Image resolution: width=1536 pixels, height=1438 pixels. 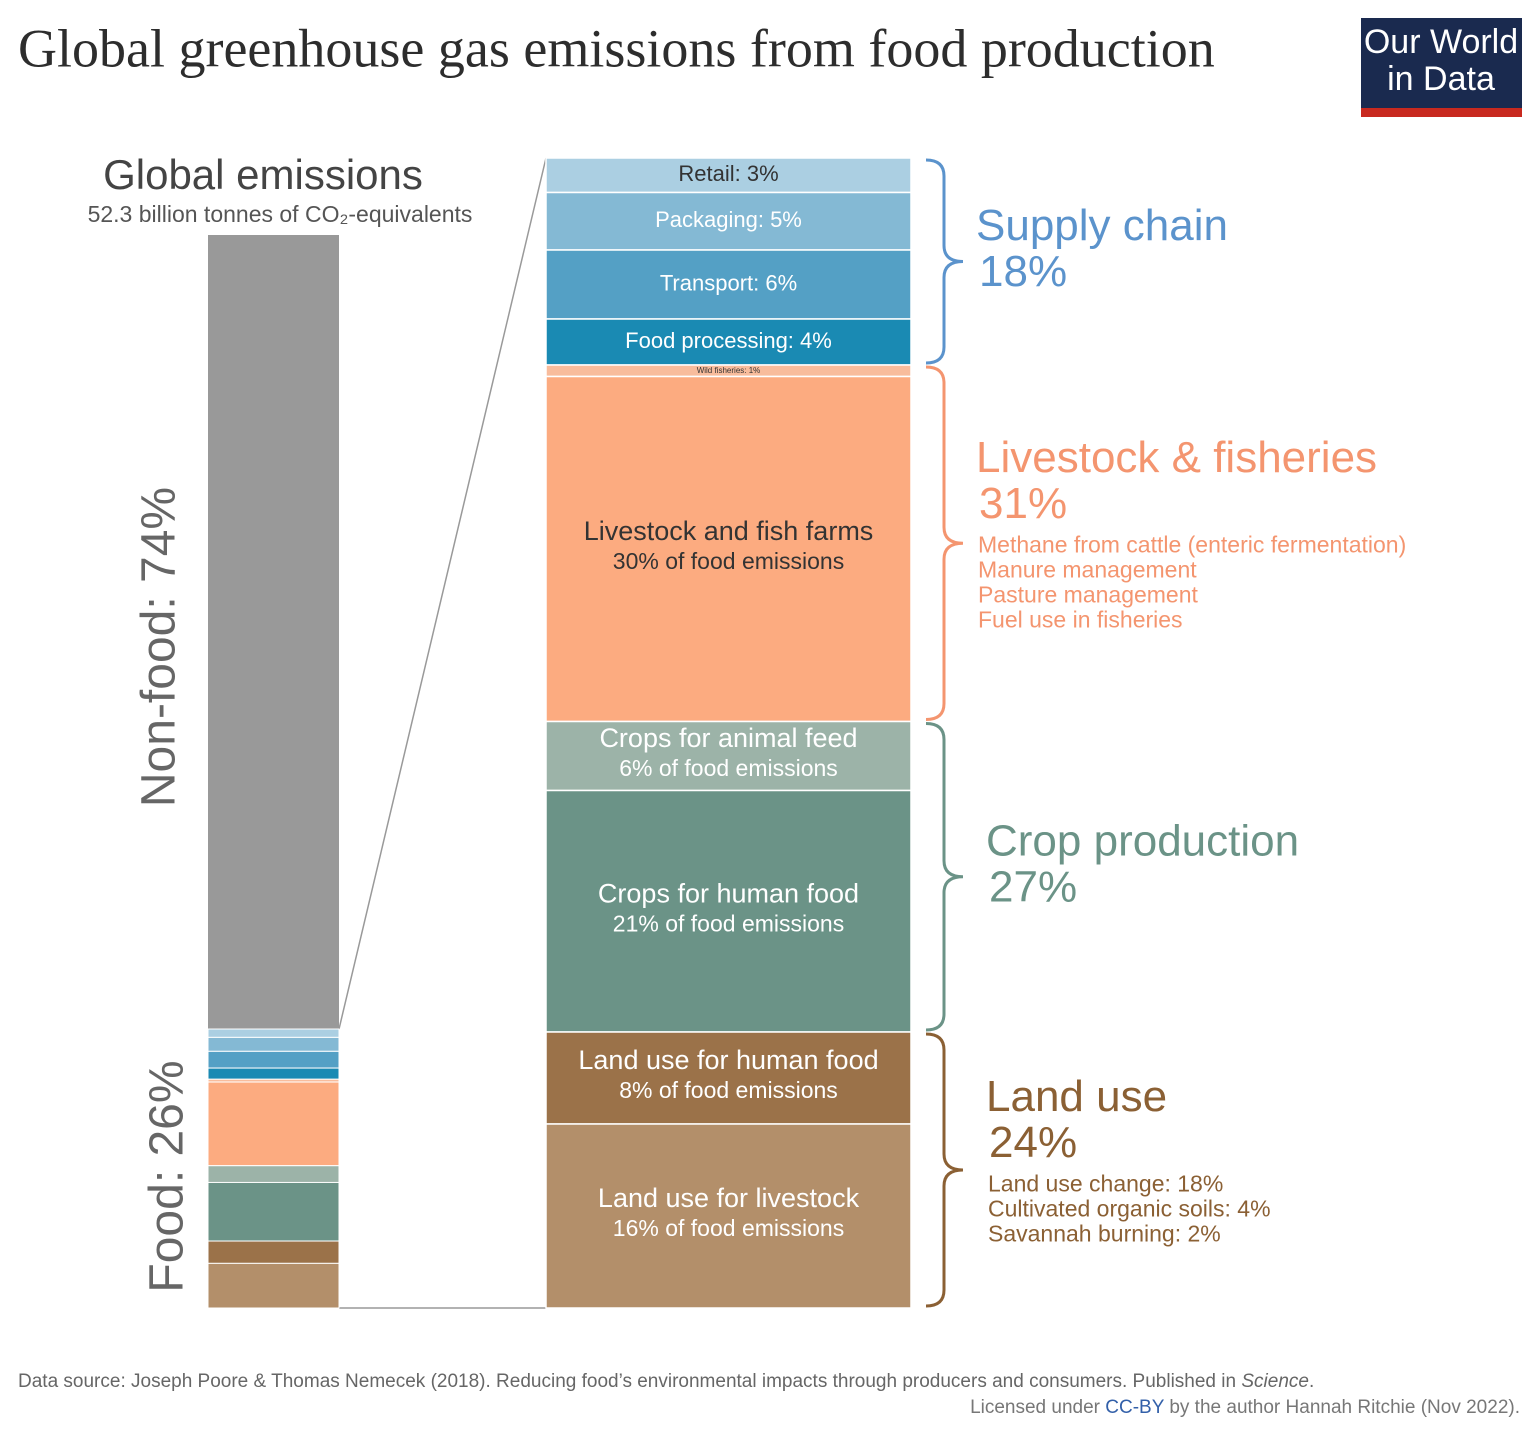 I want to click on group-detail: Land use change: 18%, so click(x=1105, y=1184).